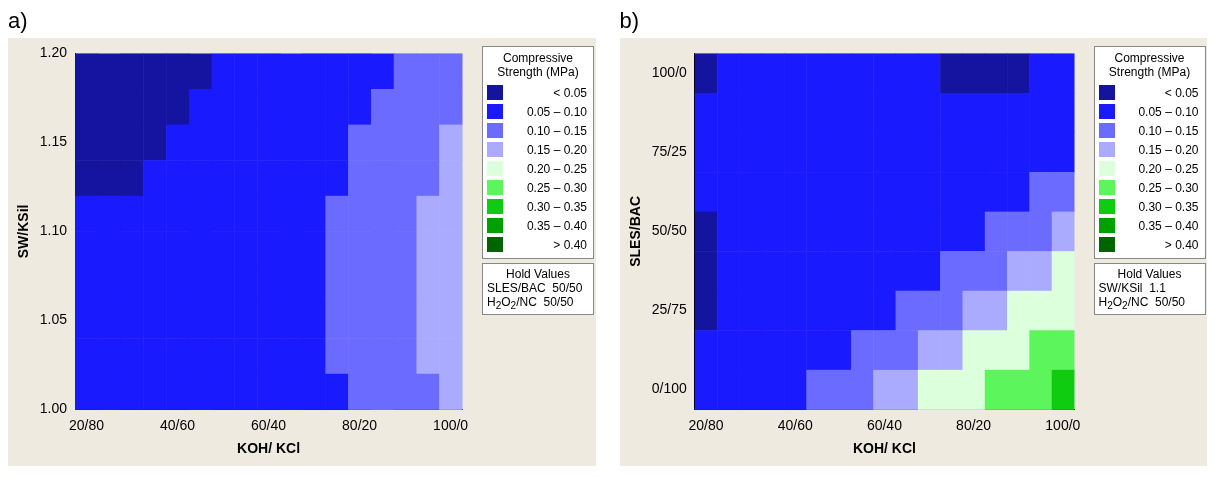 The width and height of the screenshot is (1215, 477). I want to click on y-tick-label: 1.05, so click(53, 319).